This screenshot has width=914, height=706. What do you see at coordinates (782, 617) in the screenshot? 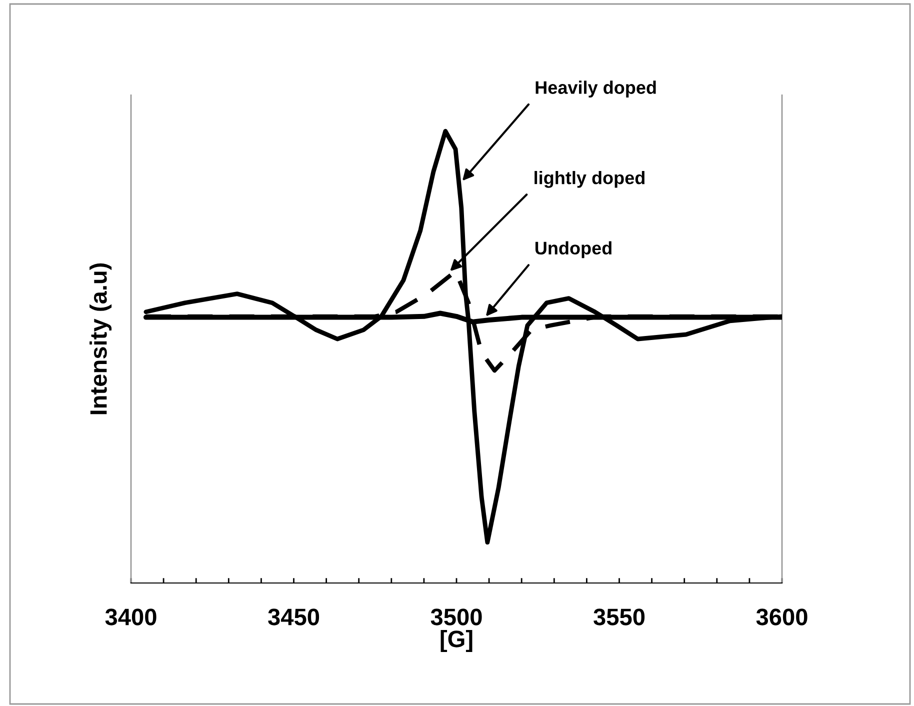
I see `x-tick-label: 3600` at bounding box center [782, 617].